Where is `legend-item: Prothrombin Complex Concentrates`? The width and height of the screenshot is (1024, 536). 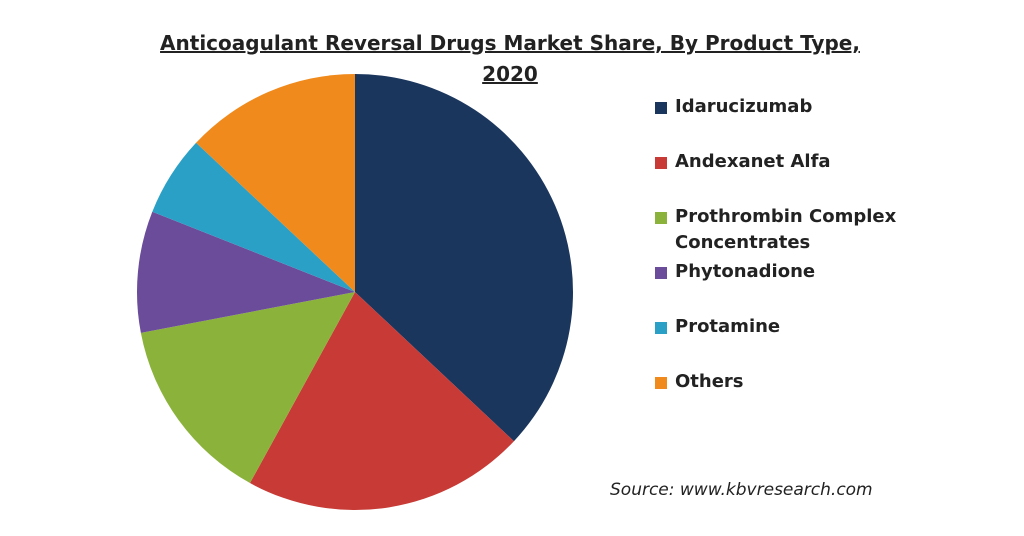 legend-item: Prothrombin Complex Concentrates is located at coordinates (805, 230).